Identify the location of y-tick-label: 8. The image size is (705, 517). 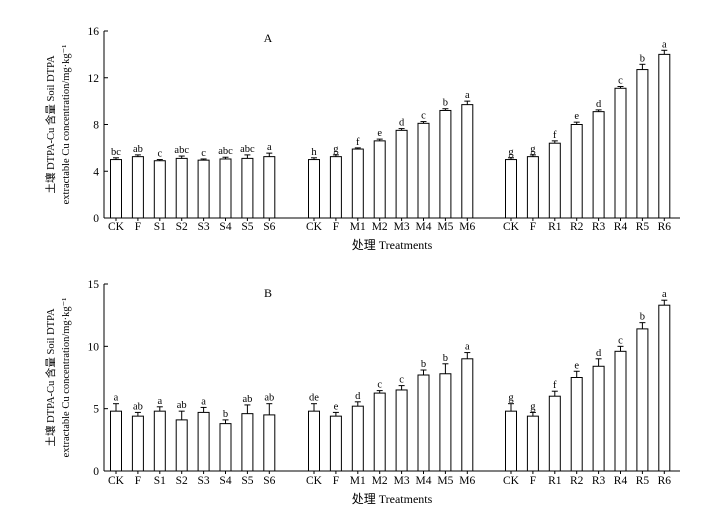
(96, 126).